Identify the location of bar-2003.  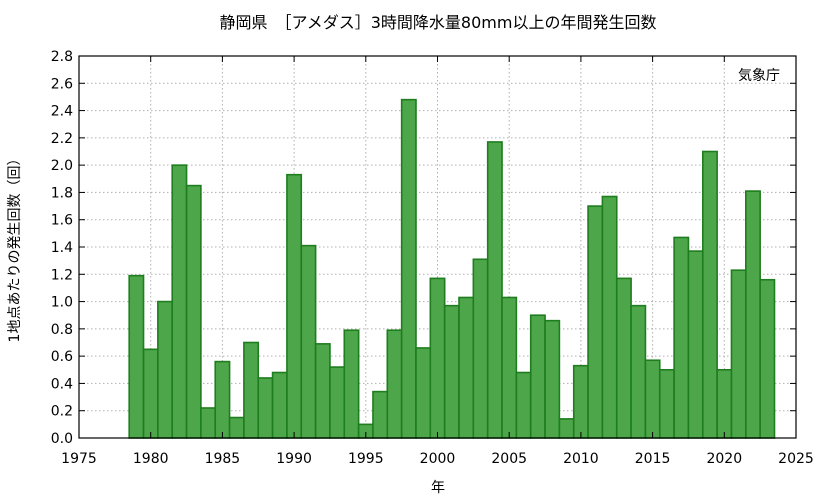
(480, 348).